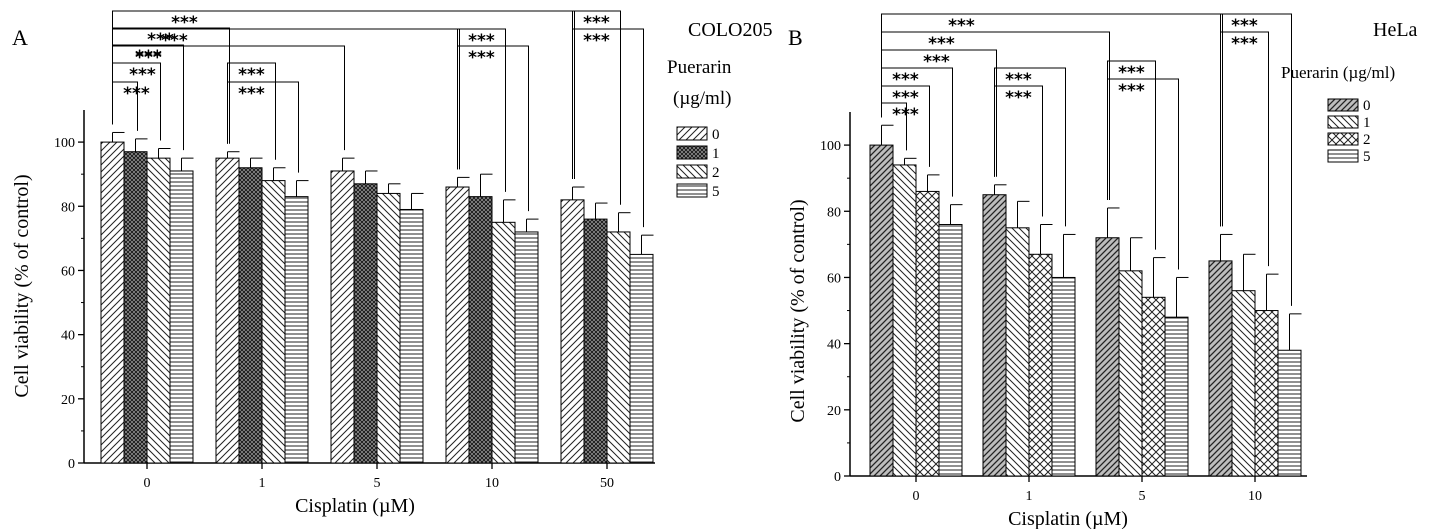 The height and width of the screenshot is (529, 1453). Describe the element at coordinates (795, 37) in the screenshot. I see `panel-b-label: B` at that location.